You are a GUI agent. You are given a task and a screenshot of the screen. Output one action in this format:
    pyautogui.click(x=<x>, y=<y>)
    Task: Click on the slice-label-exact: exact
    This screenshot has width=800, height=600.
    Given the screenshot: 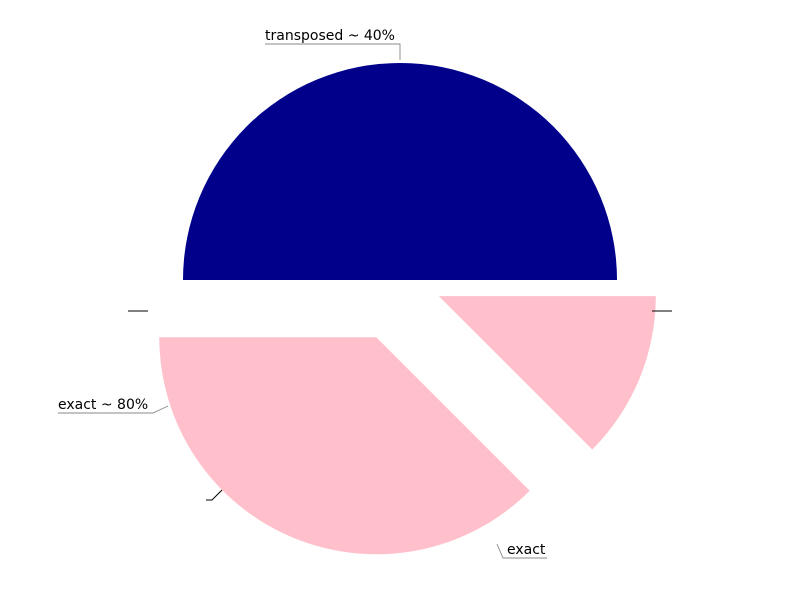 What is the action you would take?
    pyautogui.click(x=526, y=550)
    